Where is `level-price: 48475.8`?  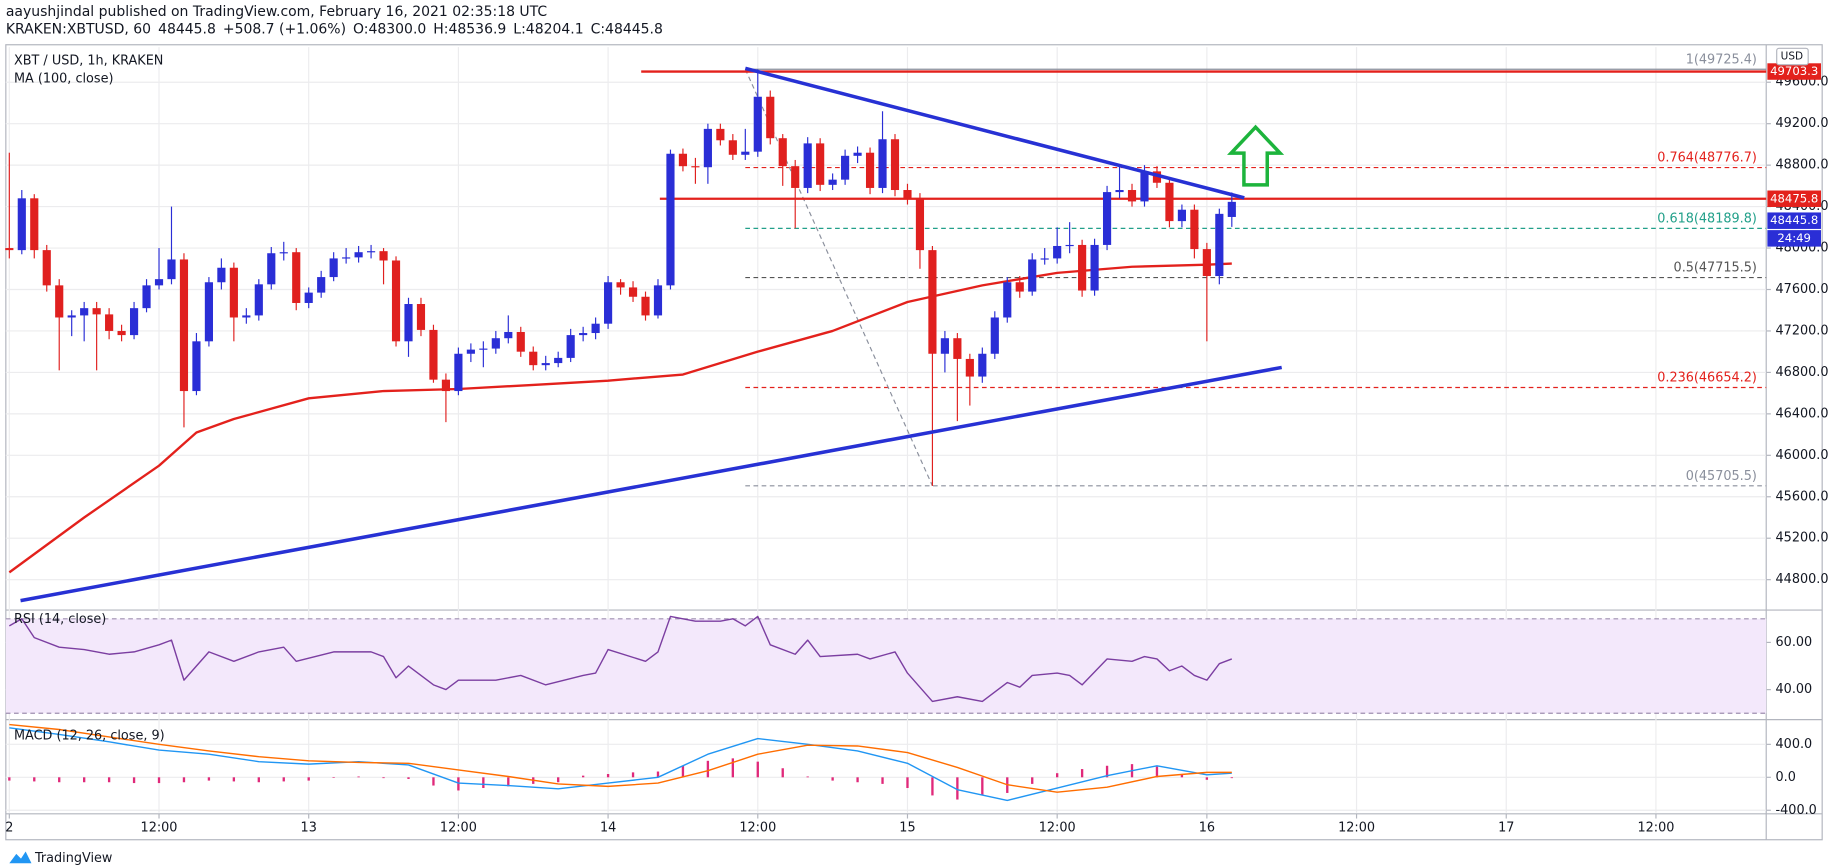 level-price: 48475.8 is located at coordinates (1794, 198).